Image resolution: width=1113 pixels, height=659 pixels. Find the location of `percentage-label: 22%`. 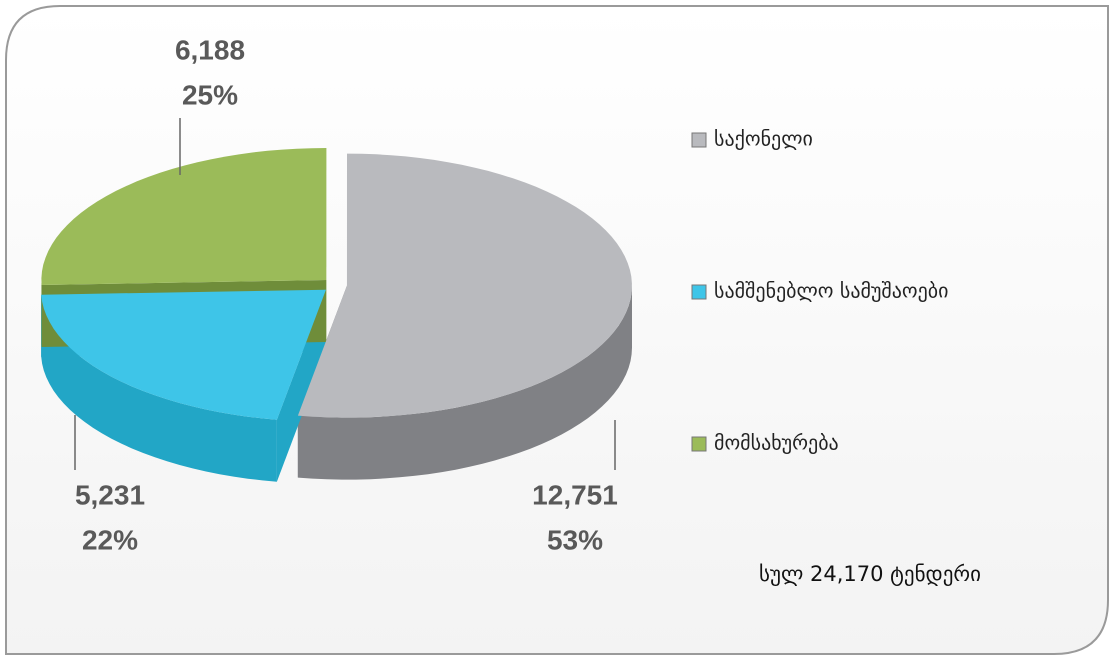

percentage-label: 22% is located at coordinates (110, 539).